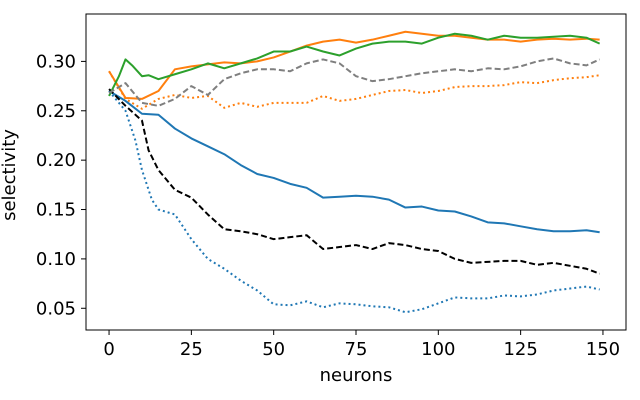  Describe the element at coordinates (108, 349) in the screenshot. I see `x-tick-label: 0` at that location.